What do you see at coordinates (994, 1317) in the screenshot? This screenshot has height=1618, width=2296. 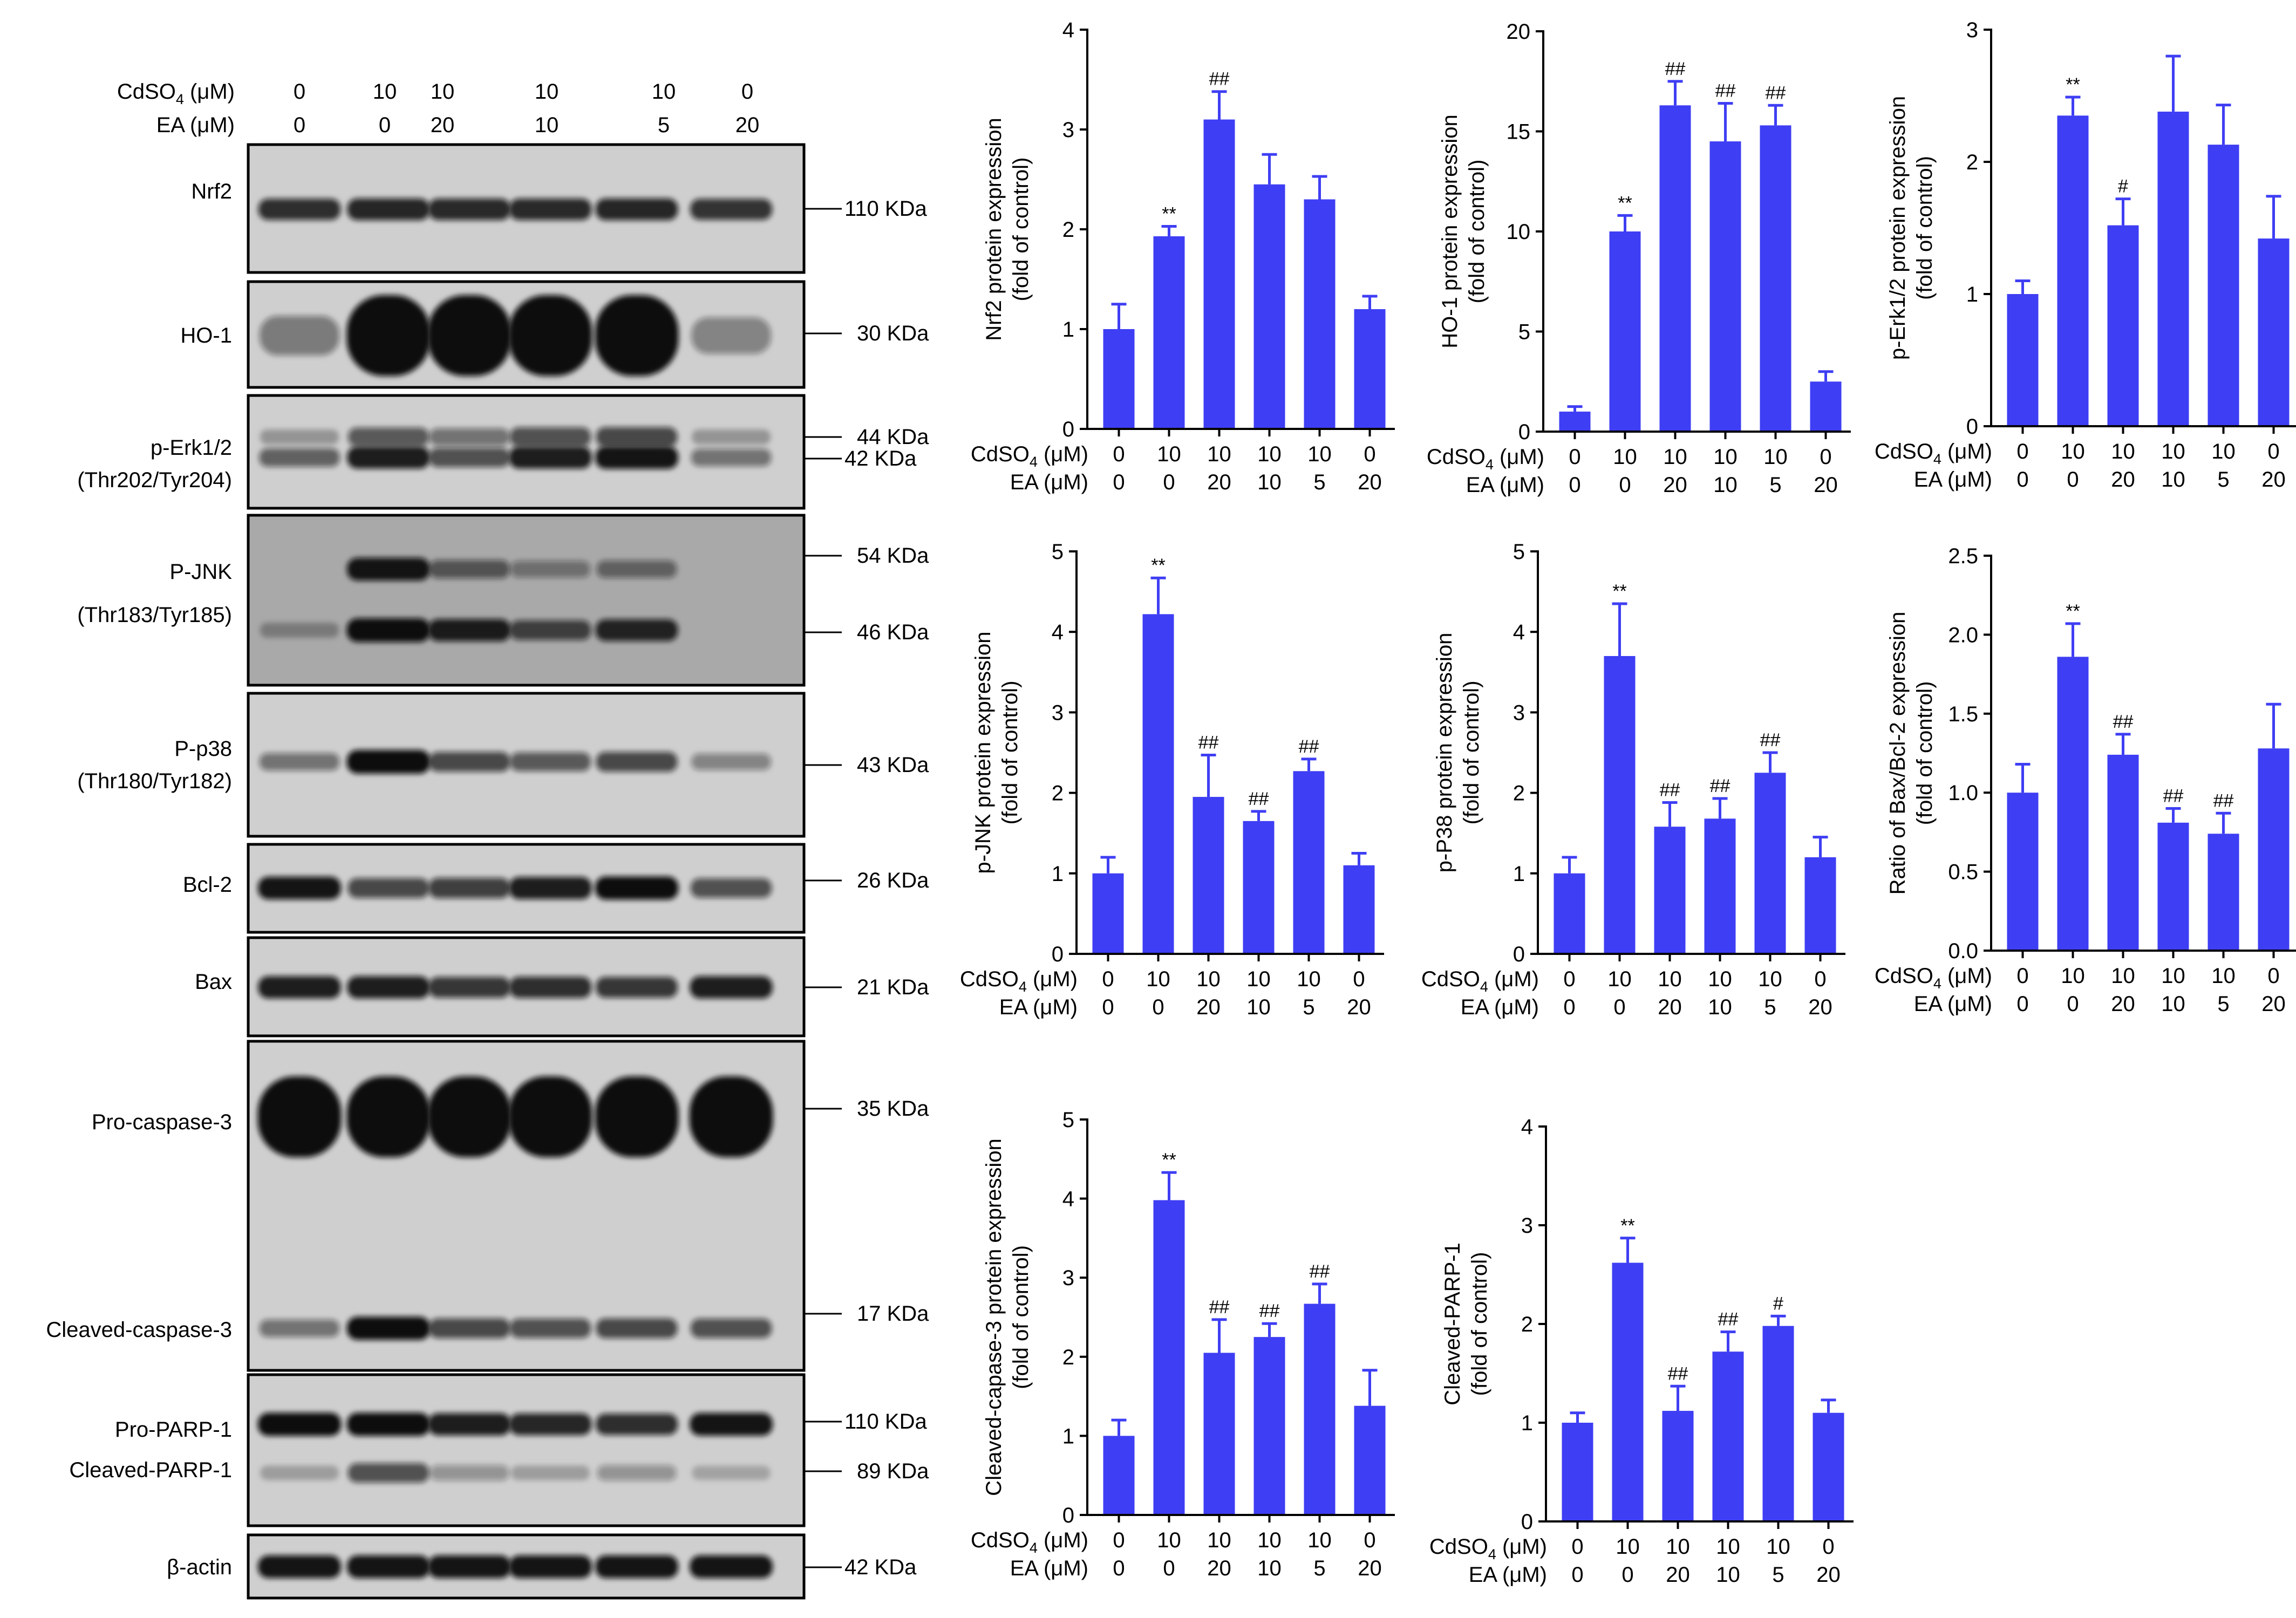 I see `y-axis-label: Cleaved-capase-3 protein expression` at bounding box center [994, 1317].